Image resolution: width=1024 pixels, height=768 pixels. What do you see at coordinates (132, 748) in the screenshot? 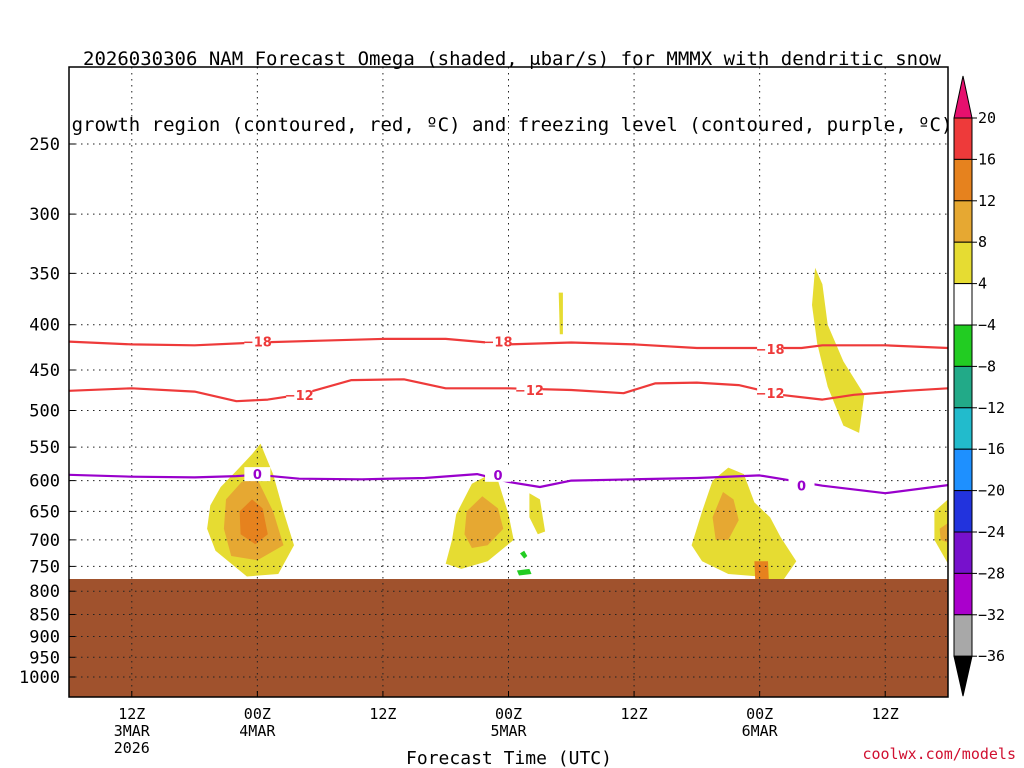
I see `x-tick-sublabel-6-1: 2026` at bounding box center [132, 748].